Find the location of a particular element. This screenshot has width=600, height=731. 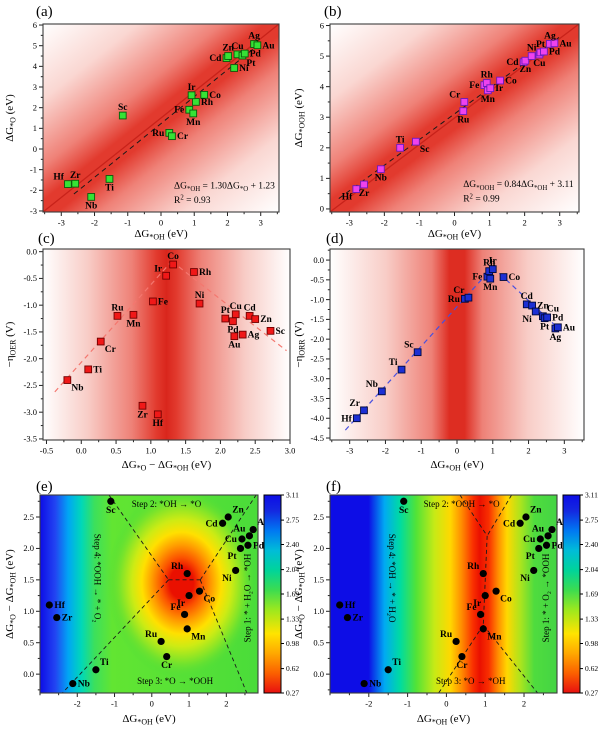

point-label-a-Pt: Pt is located at coordinates (251, 64).